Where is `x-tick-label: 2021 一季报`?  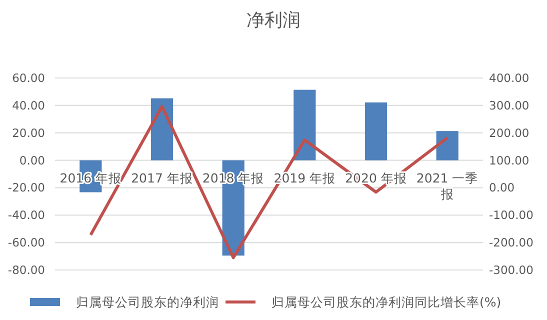
x-tick-label: 2021 一季报 is located at coordinates (447, 186).